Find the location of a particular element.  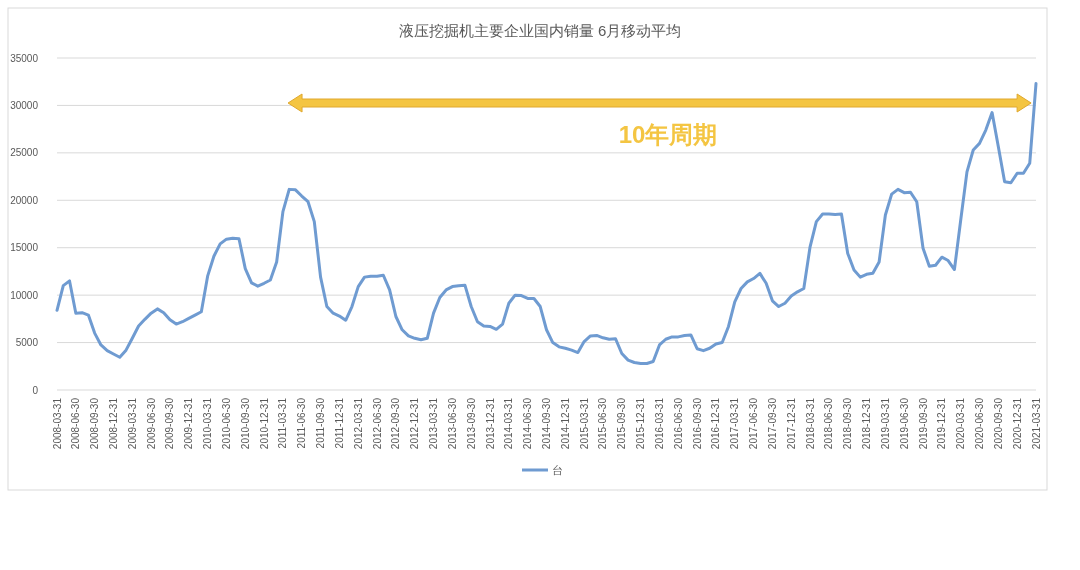

x-tick-label: 2016-06-30 is located at coordinates (678, 423).